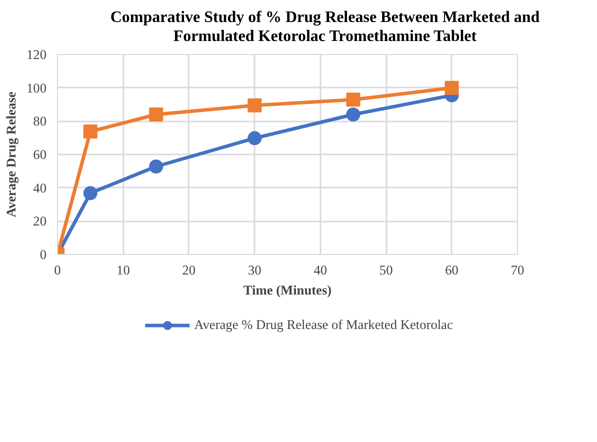 This screenshot has width=597, height=442. Describe the element at coordinates (321, 270) in the screenshot. I see `x-tick-label: 40` at that location.